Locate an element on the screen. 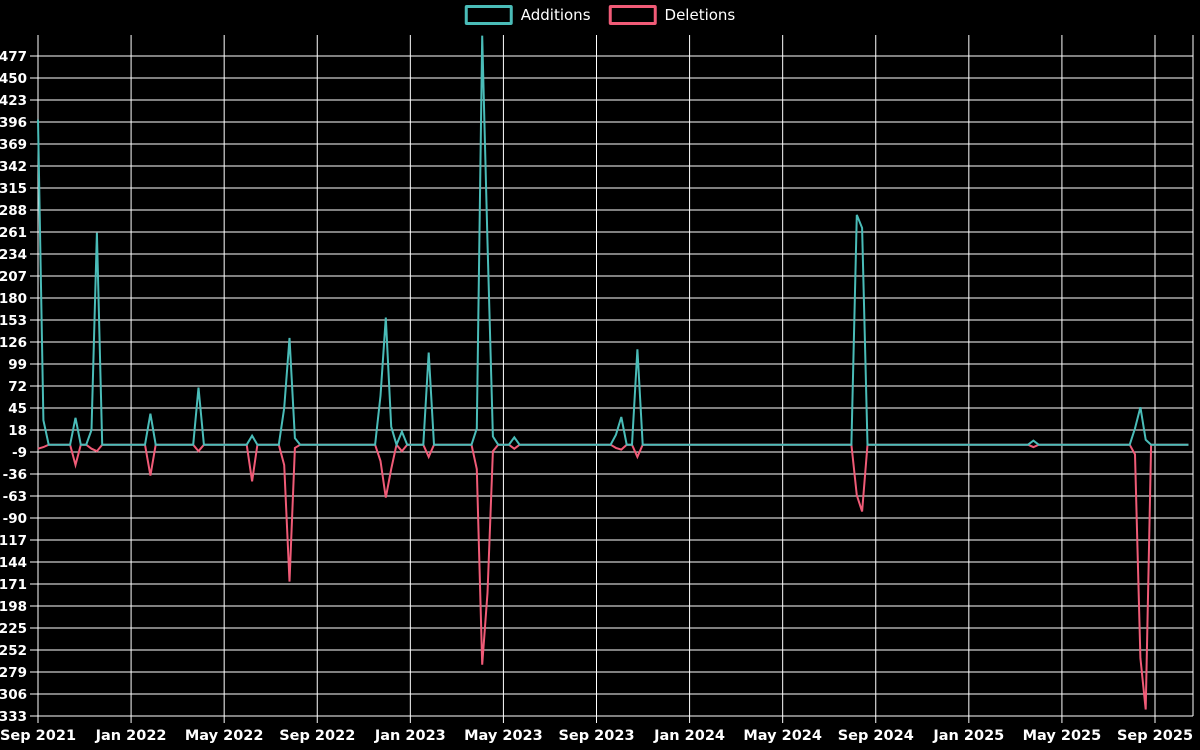  deletions-swatch-icon is located at coordinates (632, 15).